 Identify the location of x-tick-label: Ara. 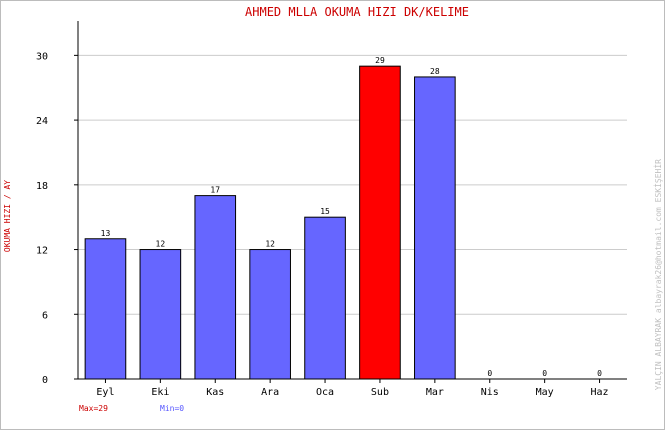
(270, 392).